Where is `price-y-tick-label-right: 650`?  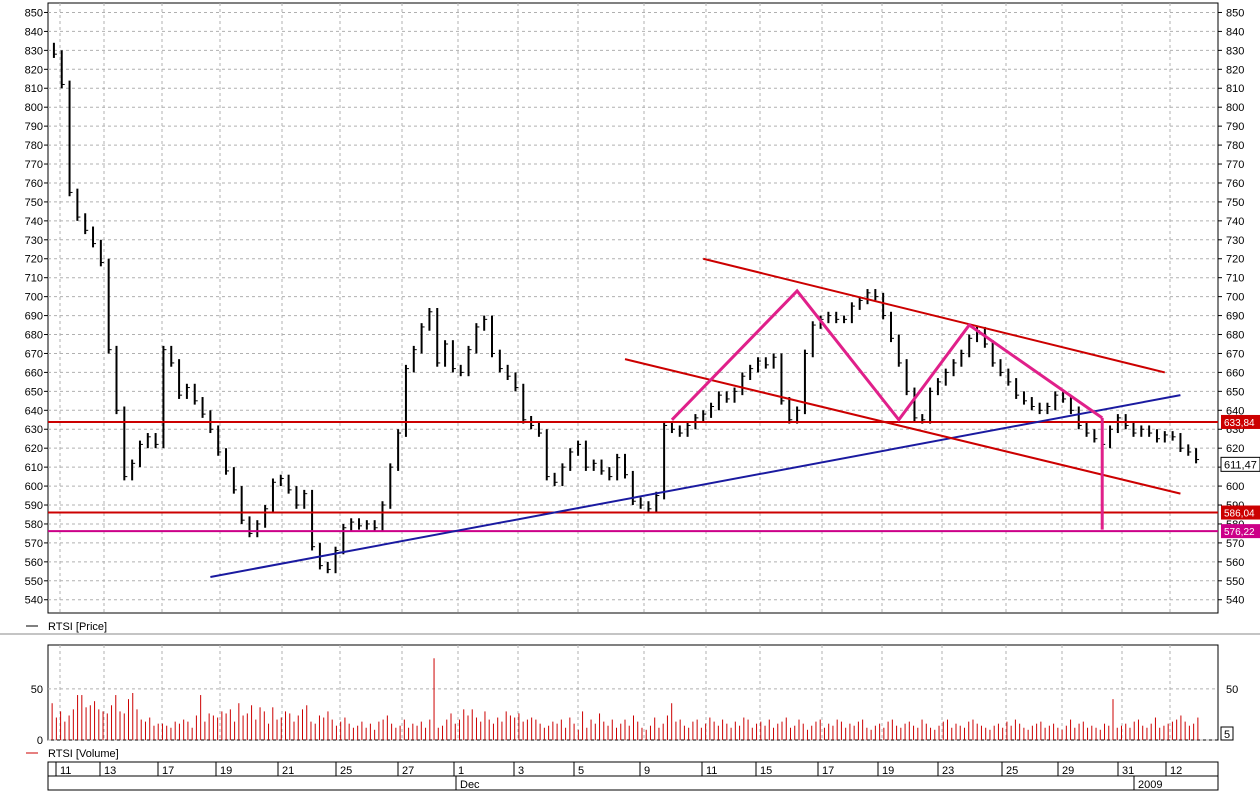 price-y-tick-label-right: 650 is located at coordinates (1235, 392).